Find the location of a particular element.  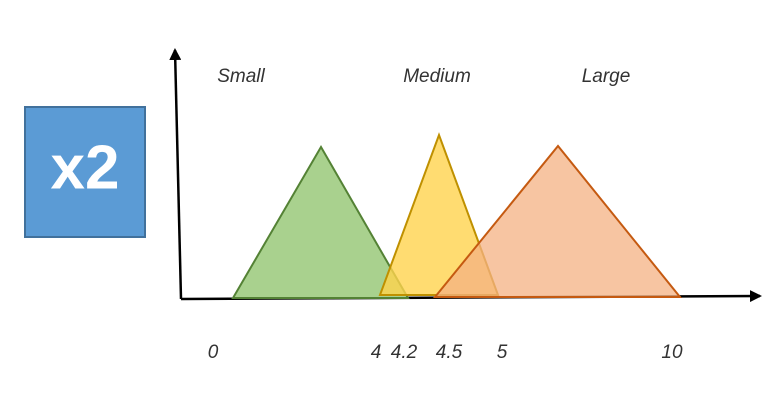

tick-label: 4.5 is located at coordinates (449, 352).